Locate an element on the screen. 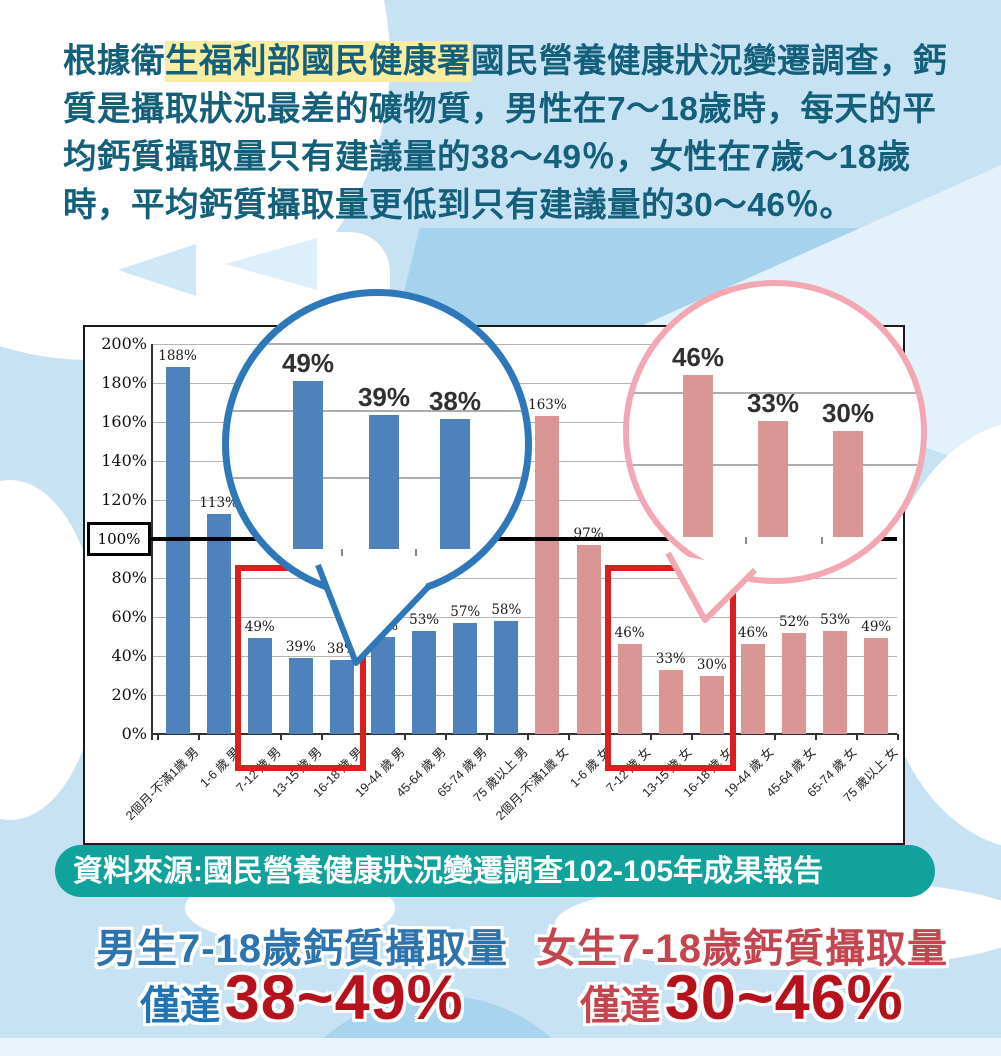 Image resolution: width=1001 pixels, height=1056 pixels. inset-bar-value-label: 38% is located at coordinates (455, 400).